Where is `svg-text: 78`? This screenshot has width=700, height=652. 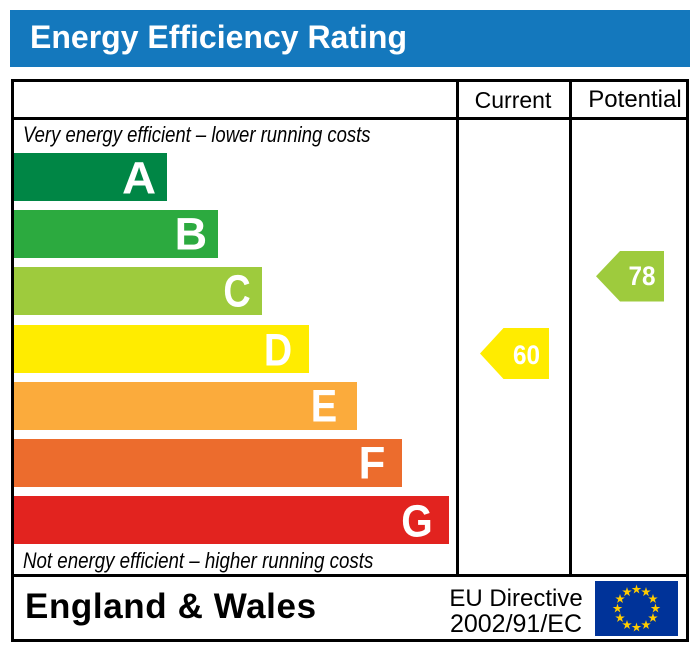 svg-text: 78 is located at coordinates (641, 276).